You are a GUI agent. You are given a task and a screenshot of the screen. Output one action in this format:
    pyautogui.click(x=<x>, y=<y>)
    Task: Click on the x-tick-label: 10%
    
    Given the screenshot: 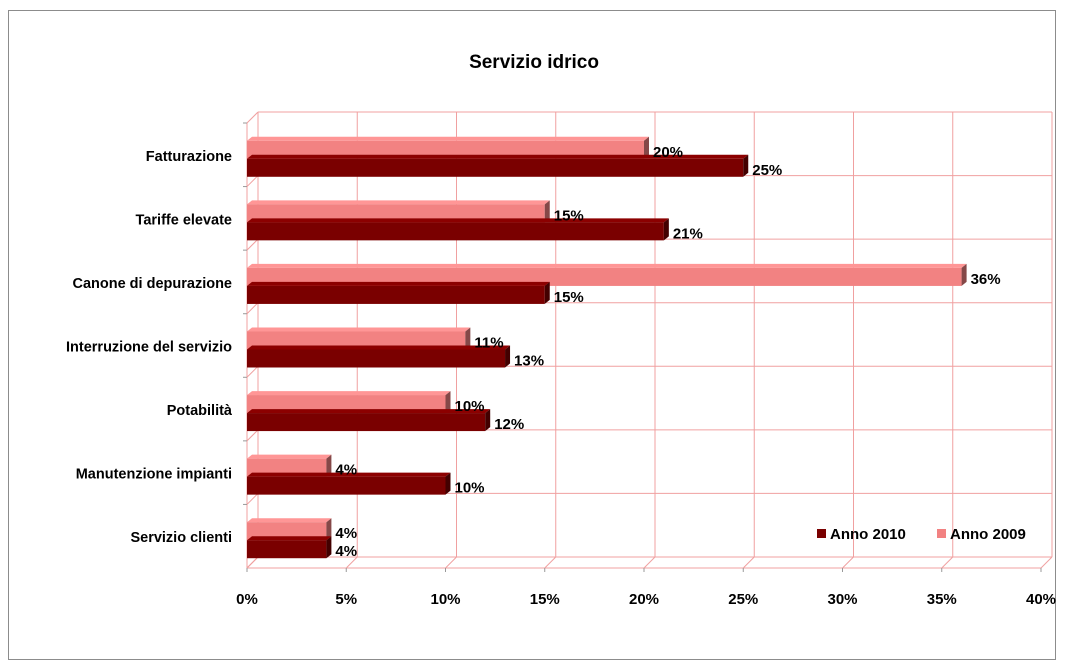 What is the action you would take?
    pyautogui.click(x=445, y=599)
    